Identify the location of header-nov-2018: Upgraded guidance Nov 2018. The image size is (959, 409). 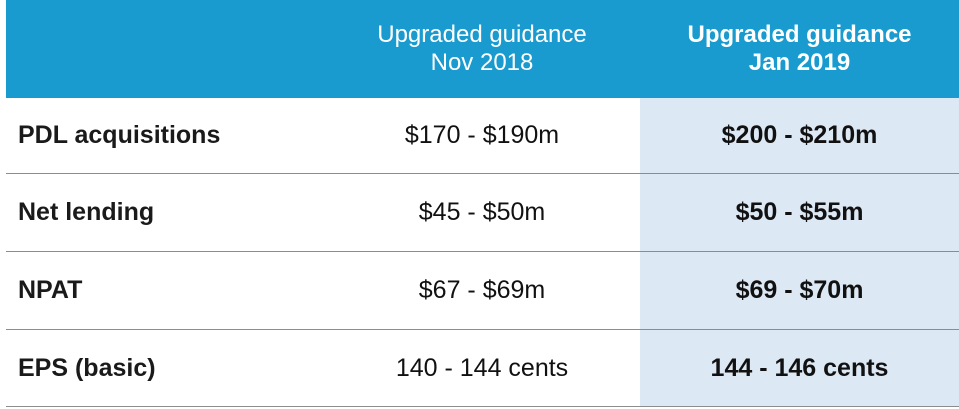
(482, 49).